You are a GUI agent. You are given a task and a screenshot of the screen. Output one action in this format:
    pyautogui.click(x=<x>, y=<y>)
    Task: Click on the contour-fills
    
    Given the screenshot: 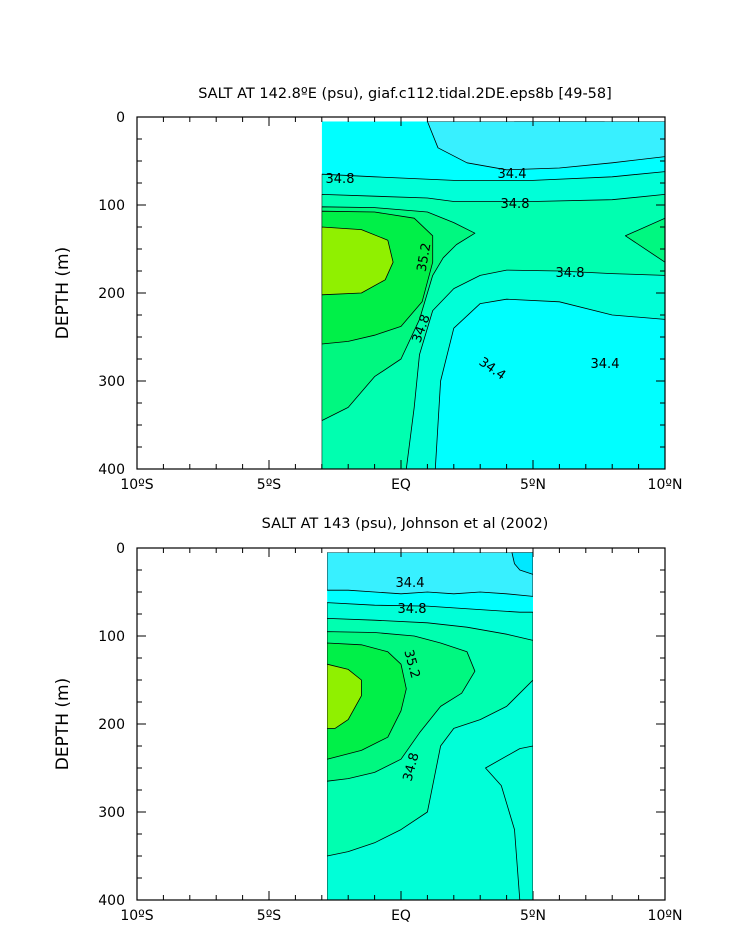 What is the action you would take?
    pyautogui.click(x=430, y=726)
    